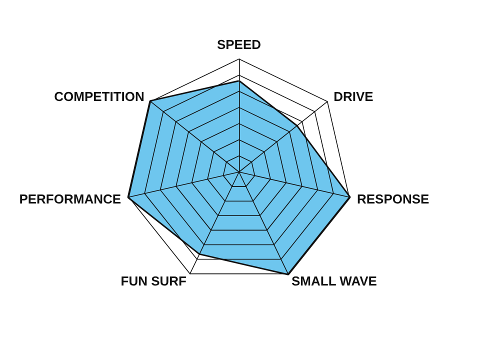 This screenshot has width=481, height=344. Describe the element at coordinates (393, 198) in the screenshot. I see `spoke-label: RESPONSE` at that location.